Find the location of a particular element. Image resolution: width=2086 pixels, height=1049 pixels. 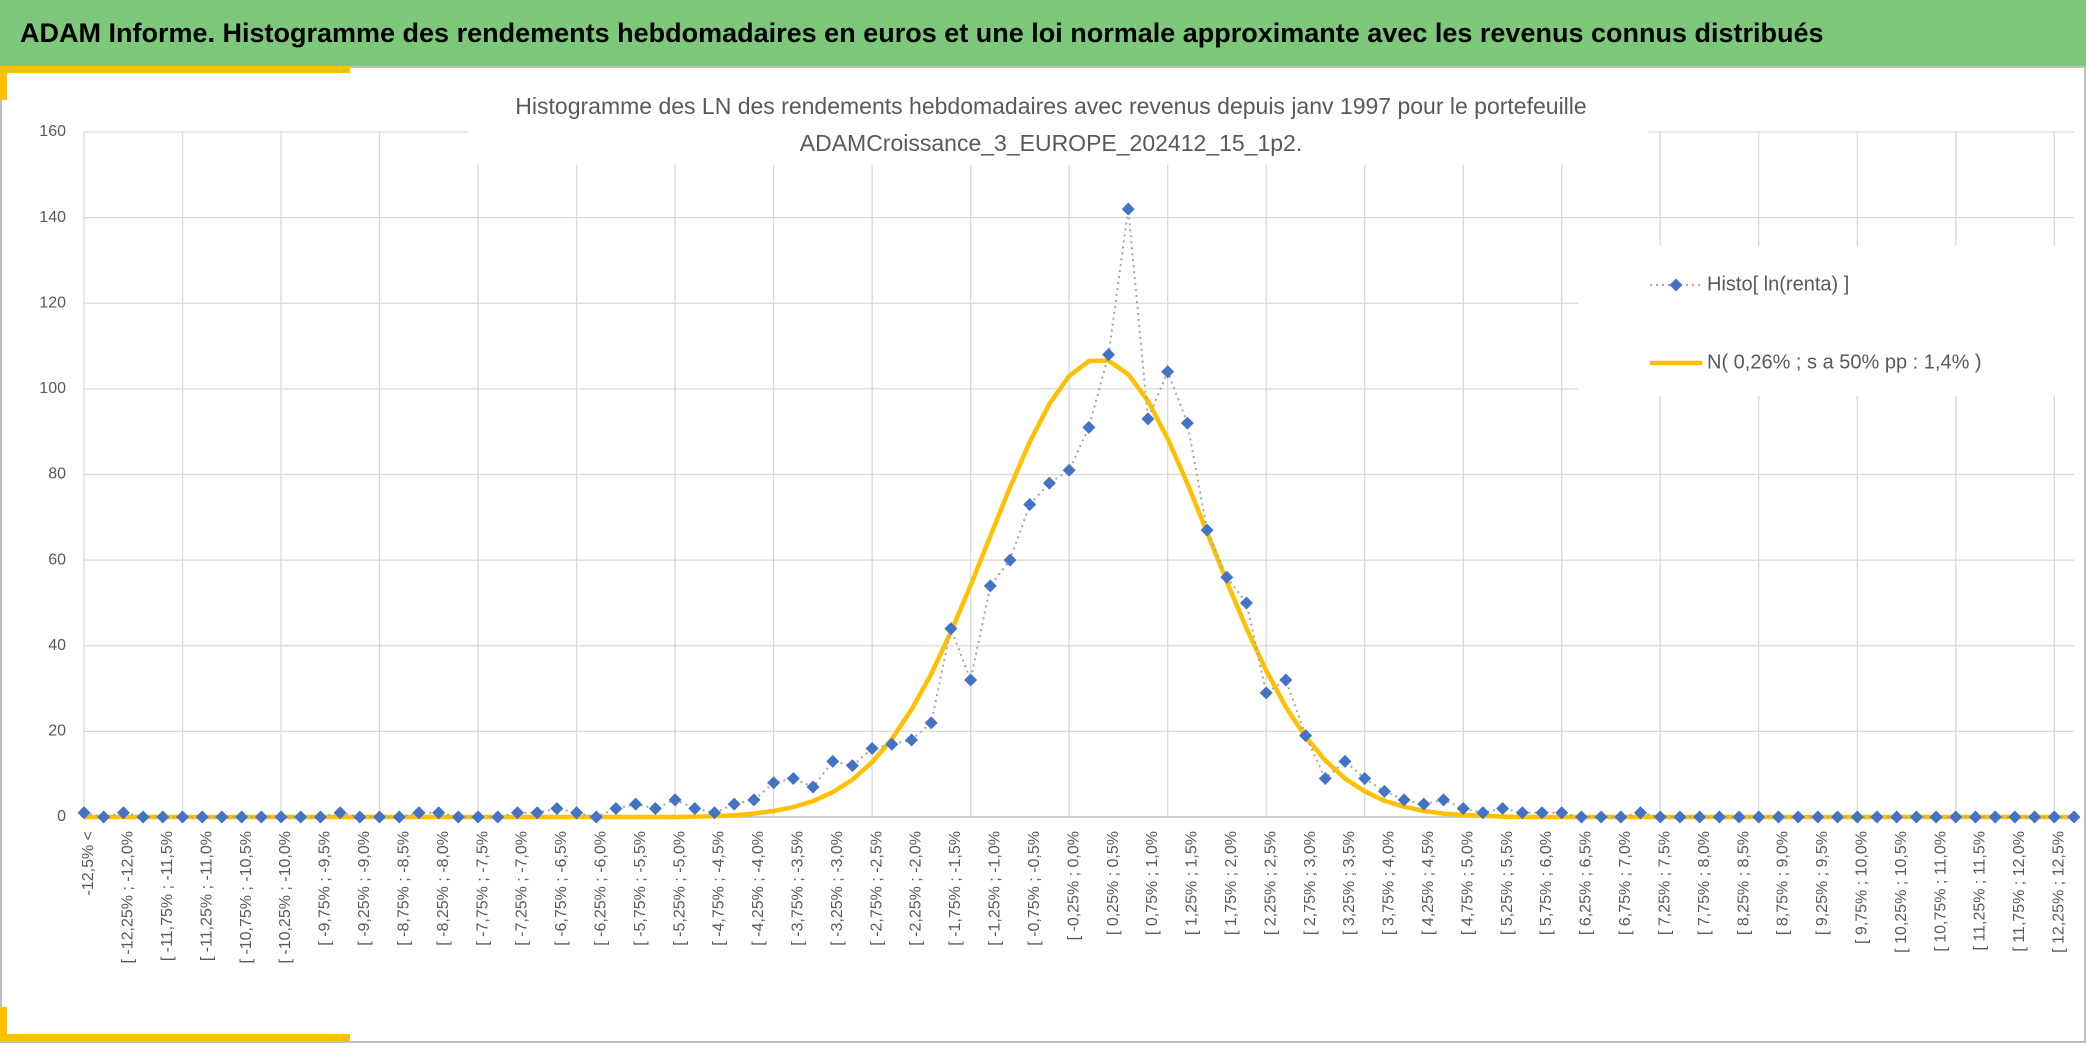

x-tick-label: [ -11,25% ; -11,0% is located at coordinates (206, 896).